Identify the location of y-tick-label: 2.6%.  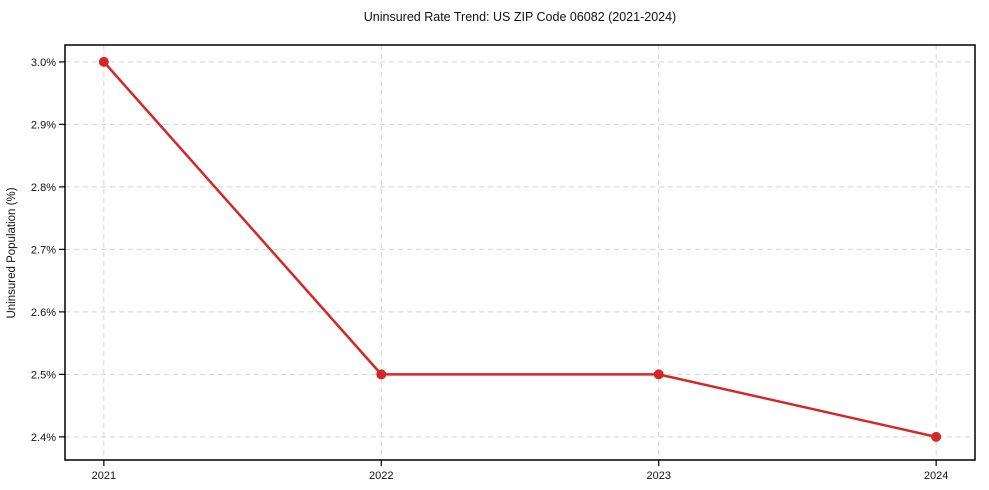
(43, 313).